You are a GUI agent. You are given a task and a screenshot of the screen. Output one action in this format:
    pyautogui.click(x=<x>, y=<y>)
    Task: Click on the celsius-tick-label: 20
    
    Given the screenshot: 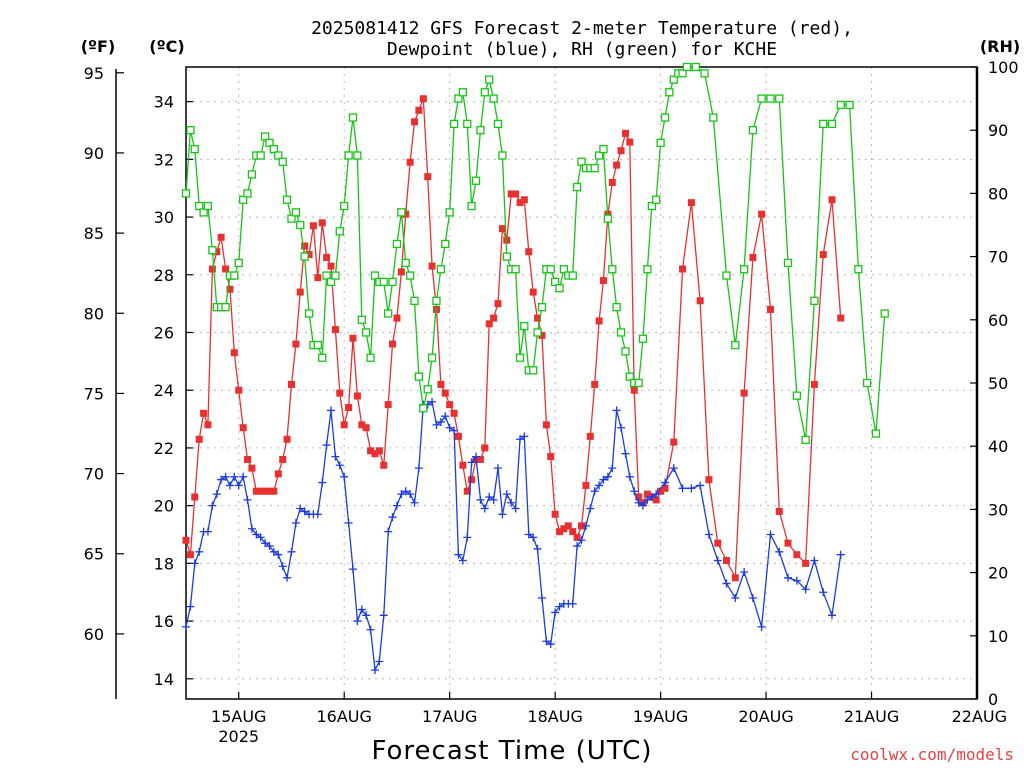 What is the action you would take?
    pyautogui.click(x=164, y=506)
    